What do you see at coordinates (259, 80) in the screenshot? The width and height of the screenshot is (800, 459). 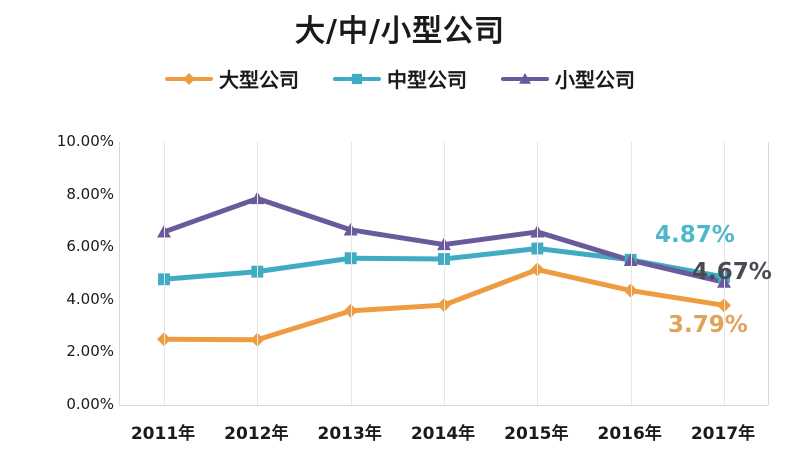 I see `legend-label-large: 大型公司` at bounding box center [259, 80].